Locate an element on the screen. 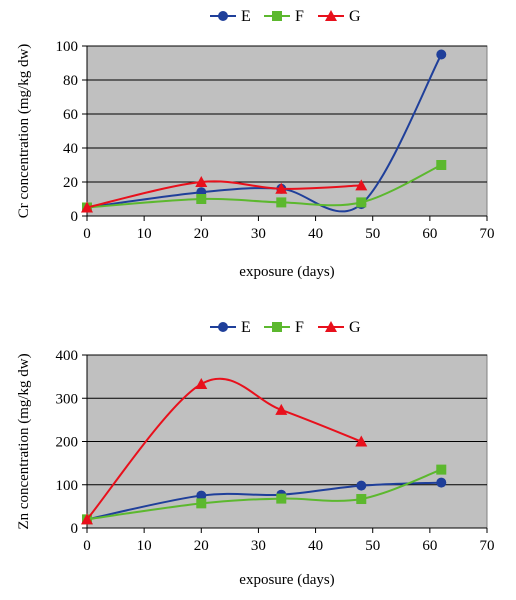 This screenshot has height=600, width=516. y-tick-label: 60 is located at coordinates (70, 115).